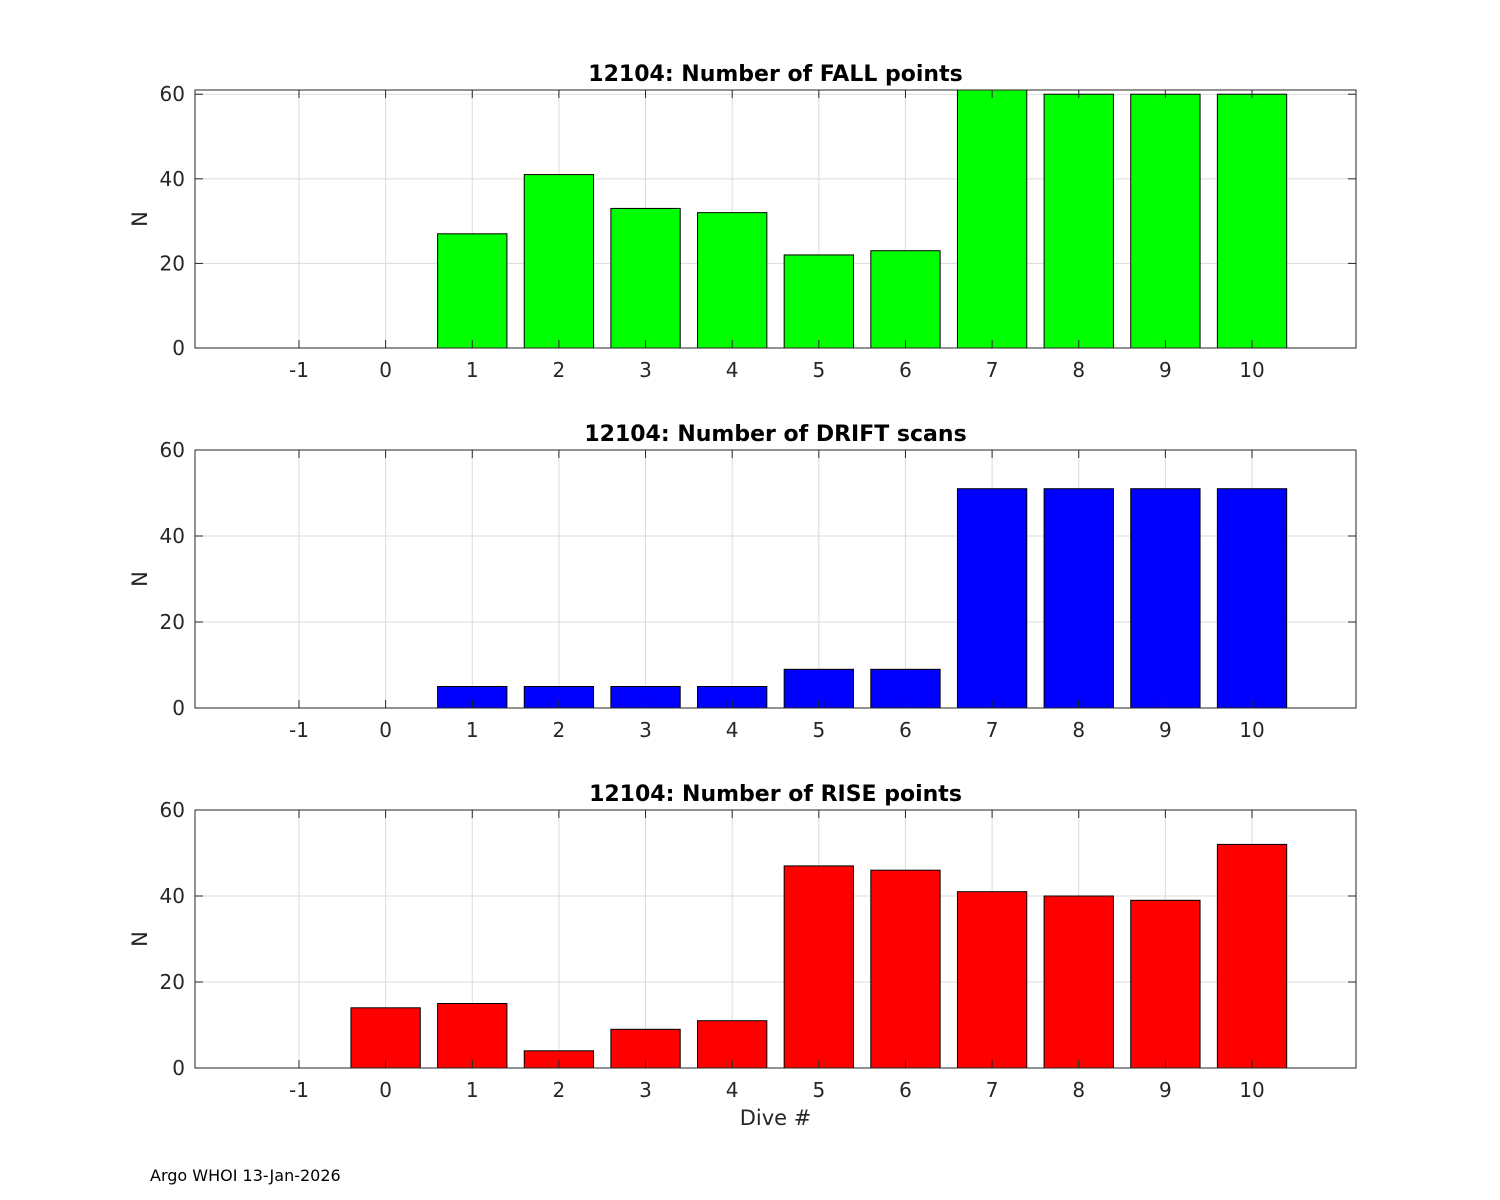  Describe the element at coordinates (775, 74) in the screenshot. I see `chart-title: 12104: Number of FALL points` at that location.